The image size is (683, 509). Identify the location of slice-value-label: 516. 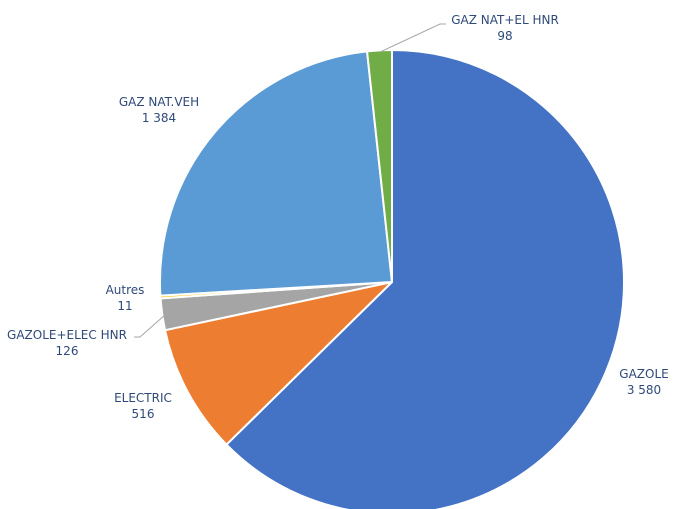
(143, 414).